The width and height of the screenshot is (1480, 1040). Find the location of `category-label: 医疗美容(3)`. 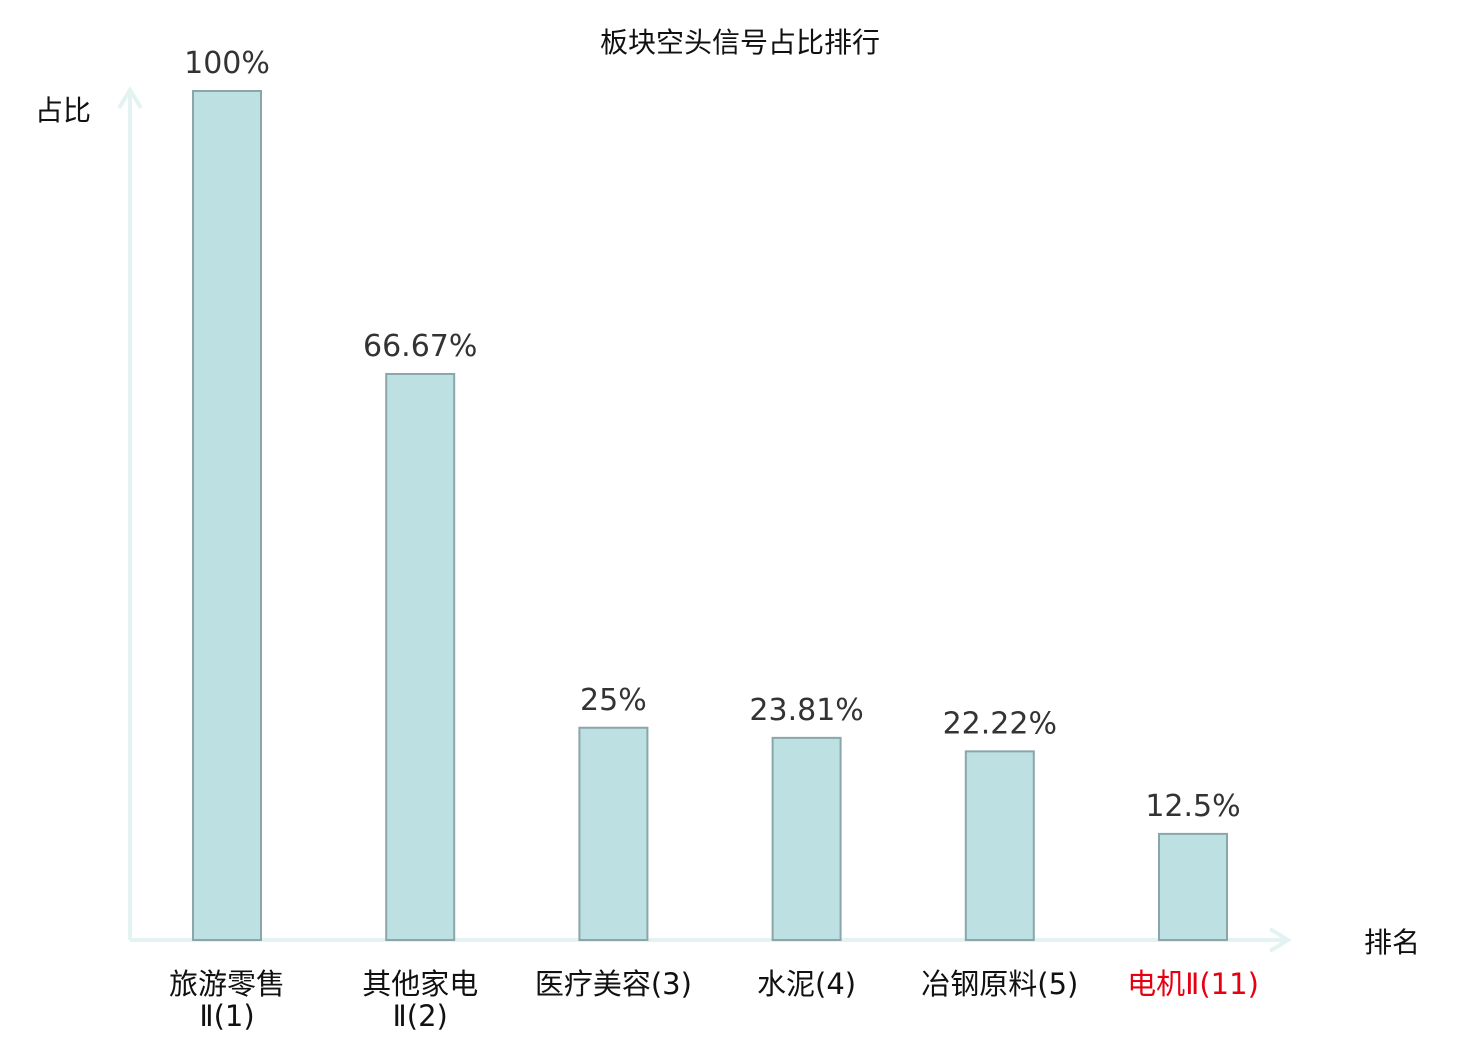

category-label: 医疗美容(3) is located at coordinates (613, 984).